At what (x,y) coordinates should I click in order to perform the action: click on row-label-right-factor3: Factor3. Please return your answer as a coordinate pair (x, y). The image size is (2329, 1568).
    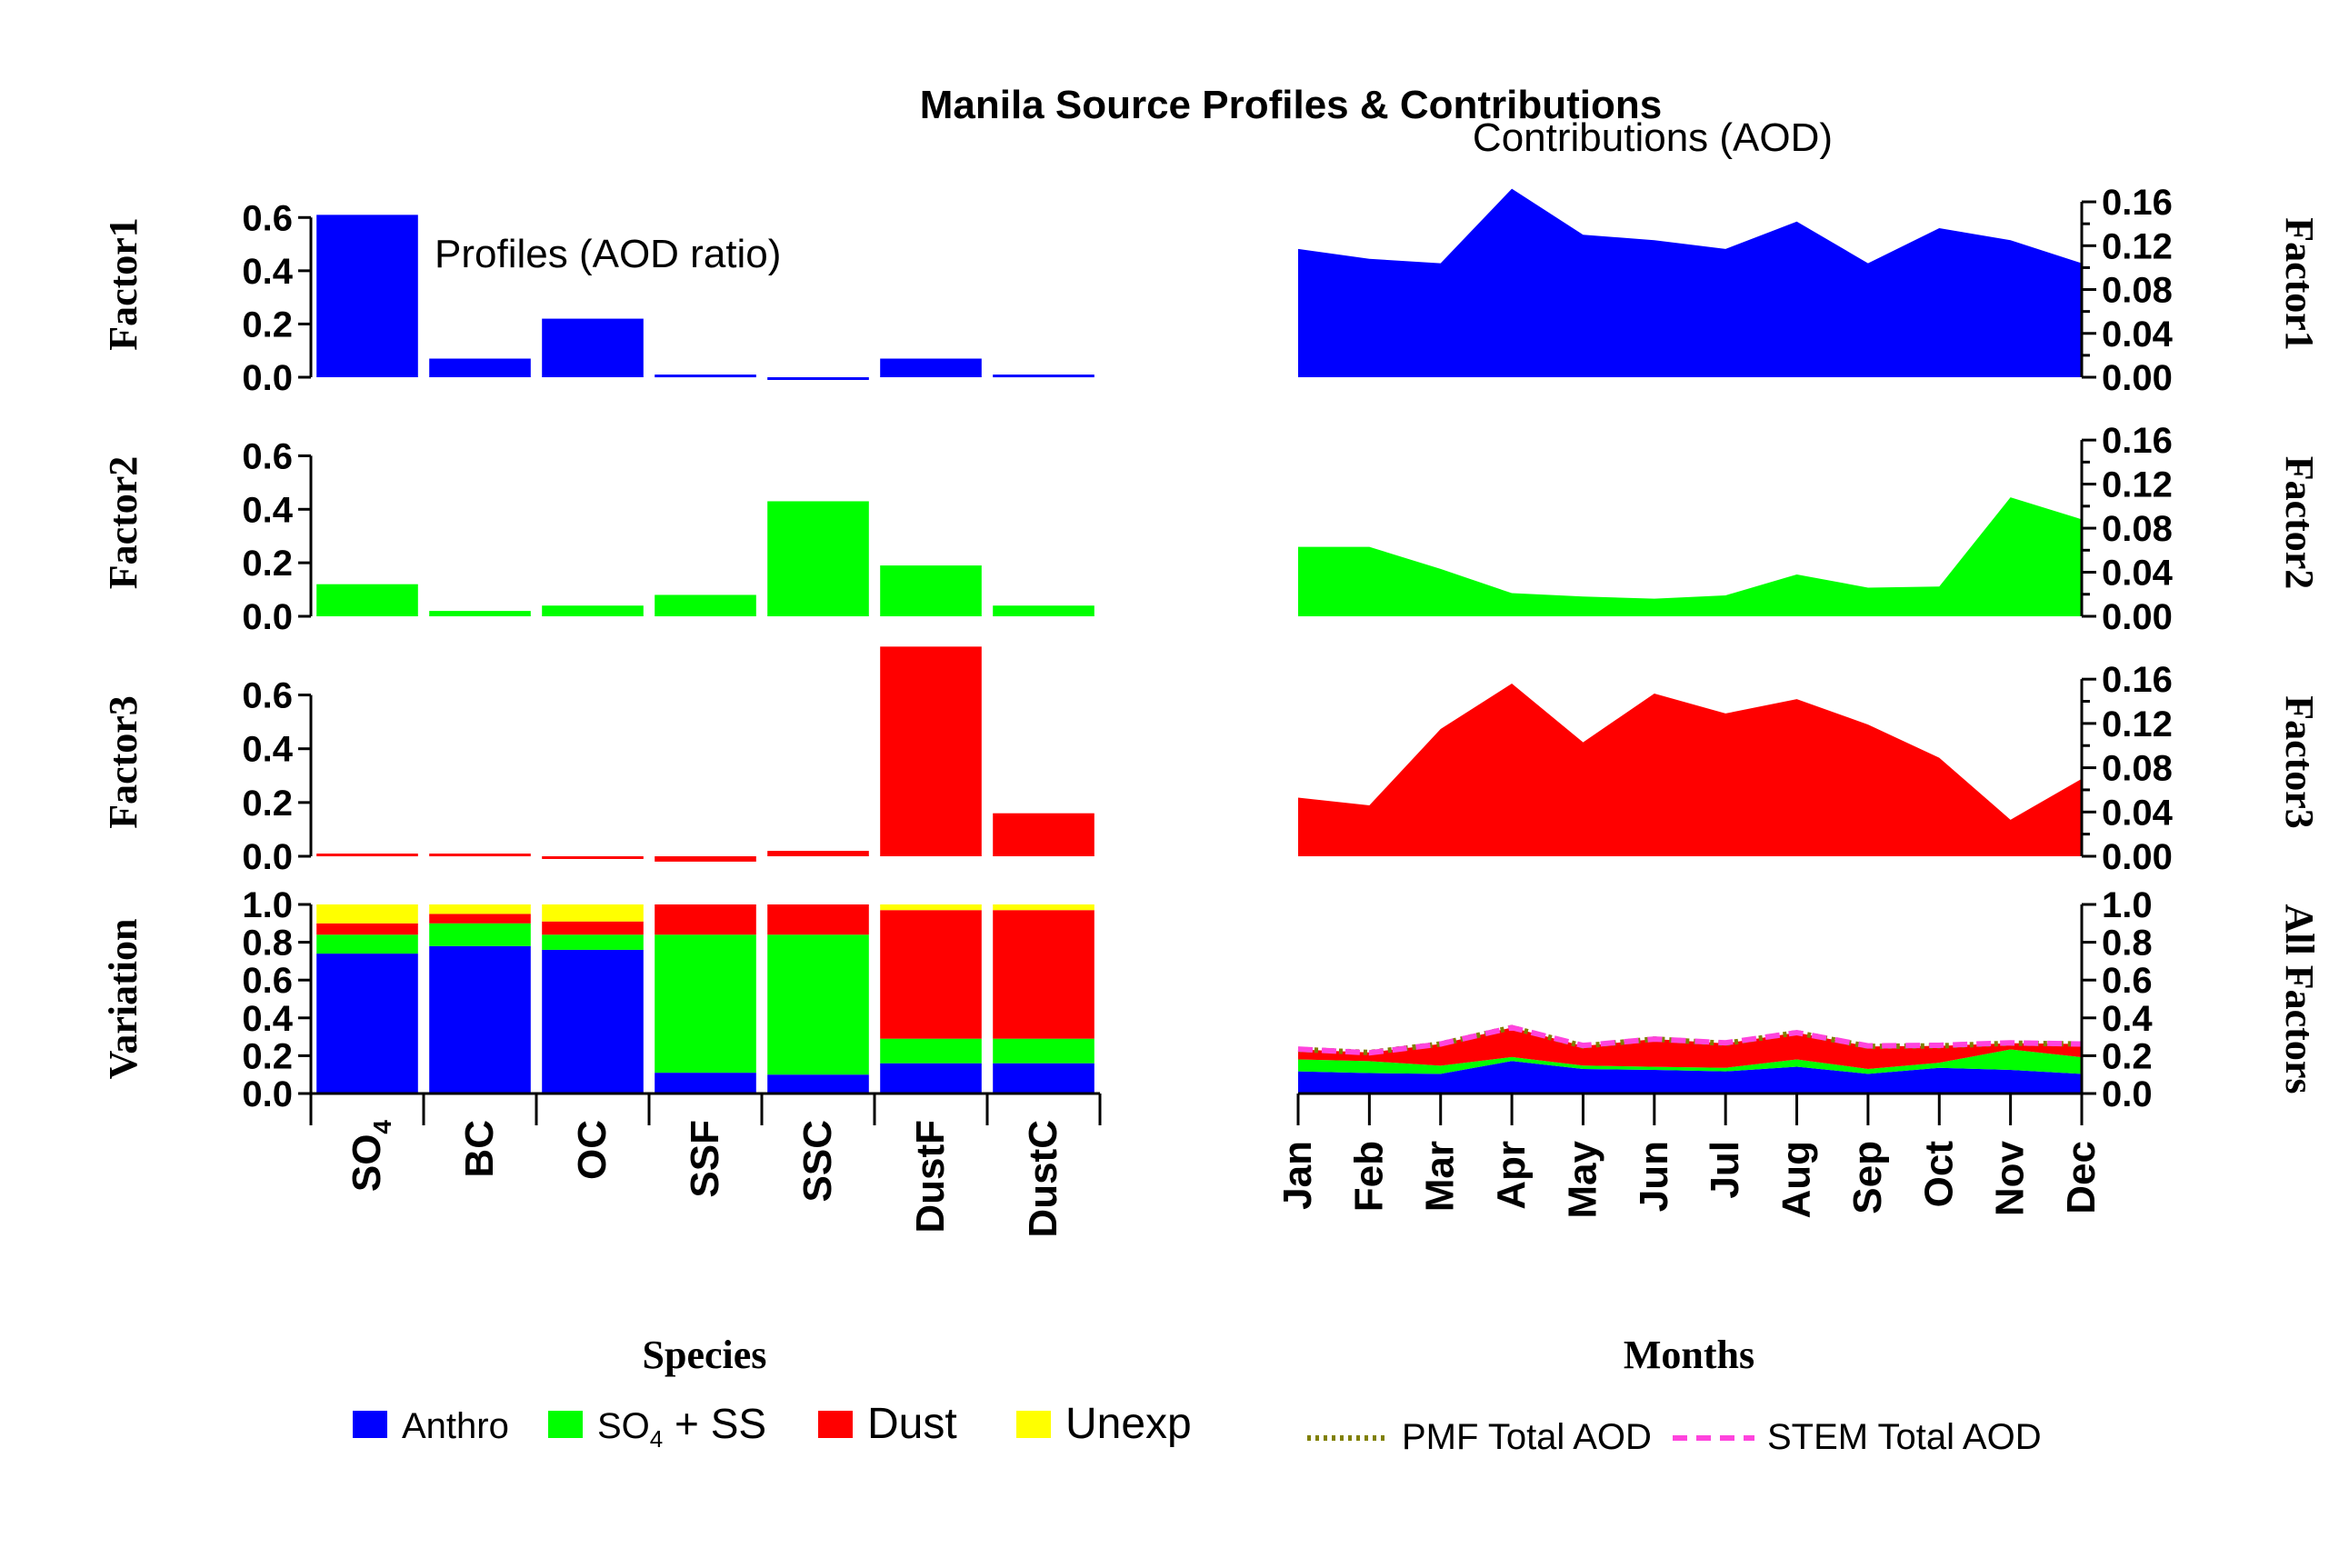
    Looking at the image, I should click on (2299, 762).